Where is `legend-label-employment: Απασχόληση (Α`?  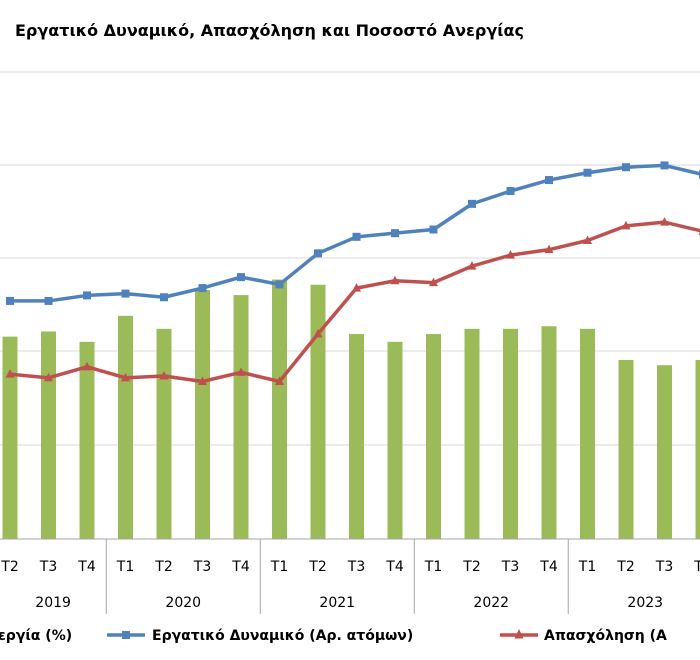
legend-label-employment: Απασχόληση (Α is located at coordinates (605, 636).